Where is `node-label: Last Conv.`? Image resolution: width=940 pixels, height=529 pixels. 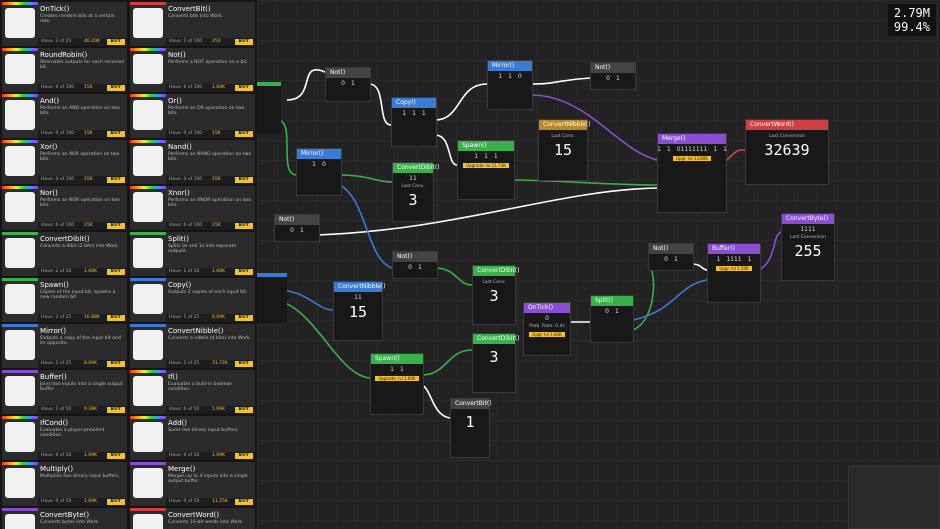
node-label: Last Conv. is located at coordinates (494, 282).